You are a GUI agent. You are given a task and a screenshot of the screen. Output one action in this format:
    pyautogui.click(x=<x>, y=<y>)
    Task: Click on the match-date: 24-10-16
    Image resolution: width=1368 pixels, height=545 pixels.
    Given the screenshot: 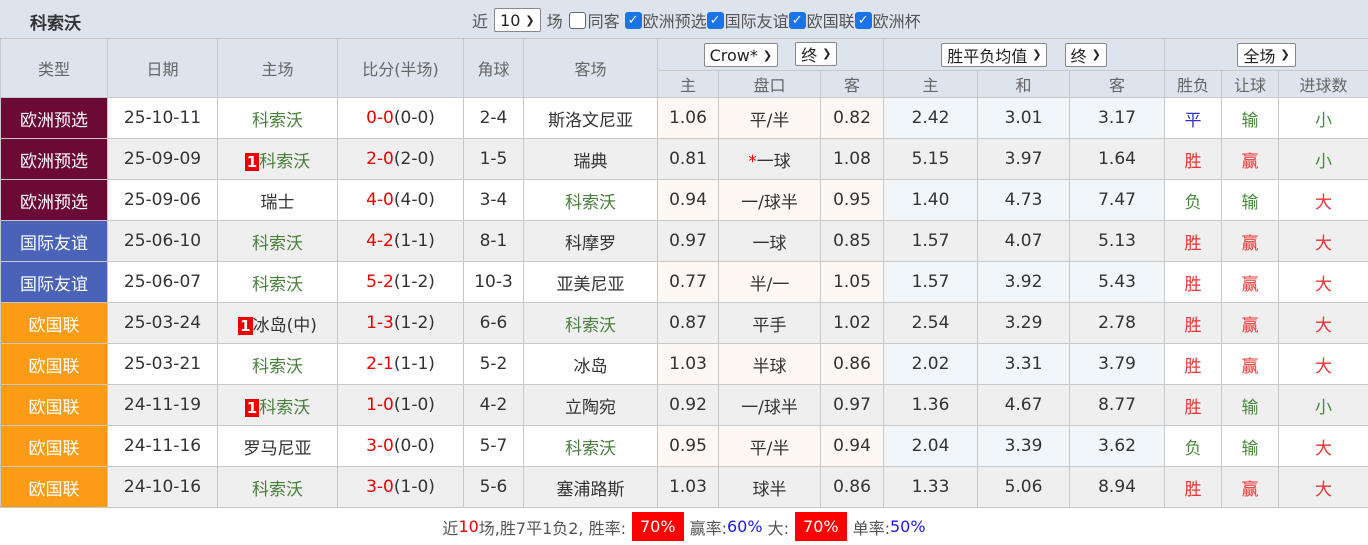 What is the action you would take?
    pyautogui.click(x=163, y=487)
    